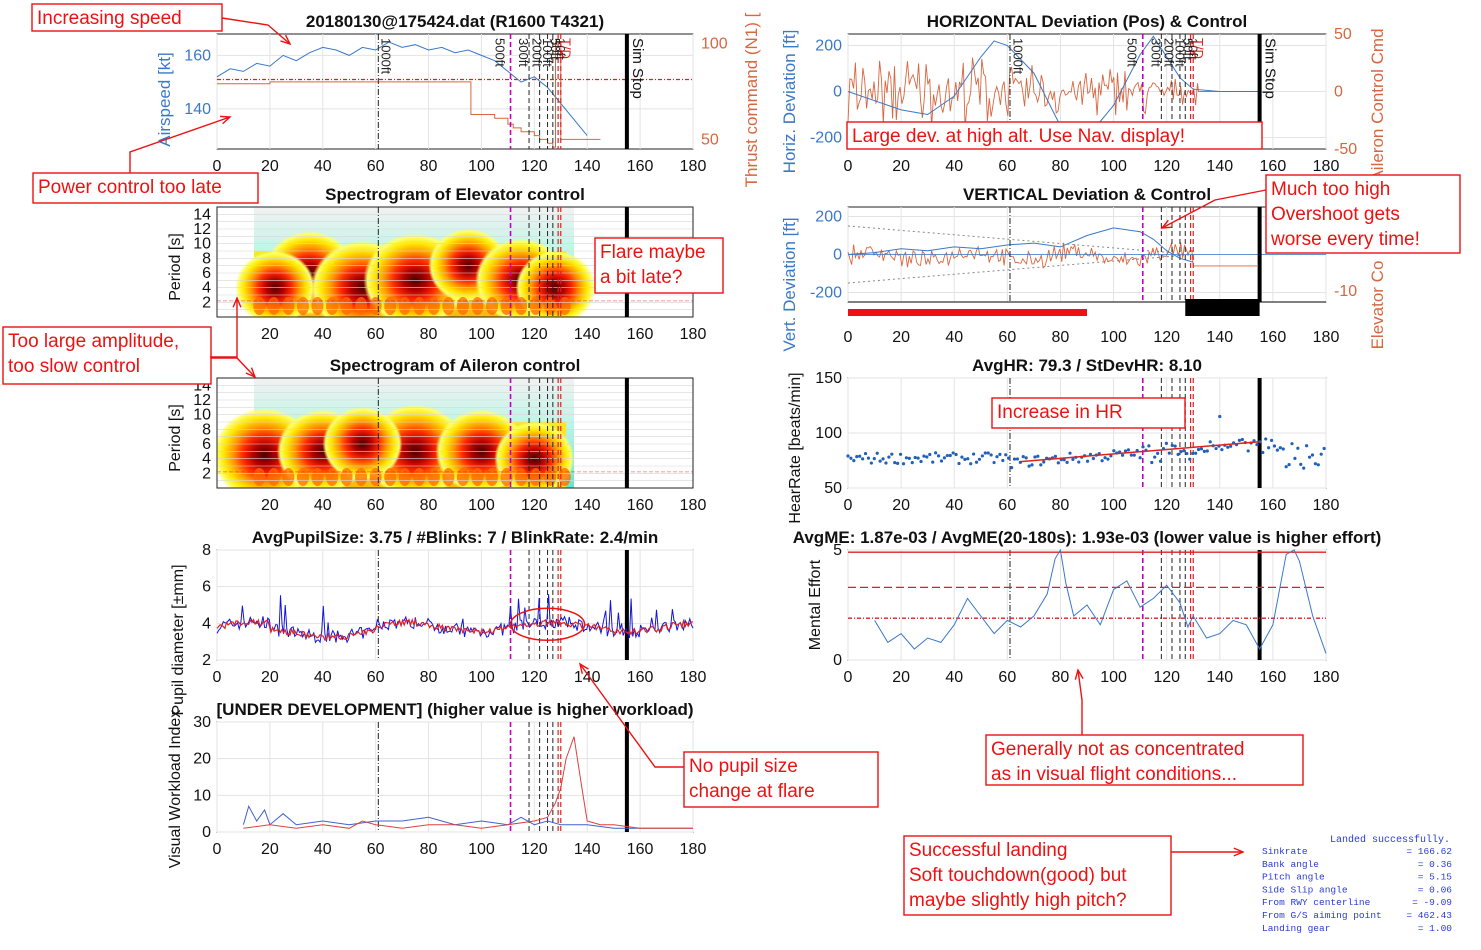 The width and height of the screenshot is (1481, 950). What do you see at coordinates (233, 367) in the screenshot?
I see `annotation-arrow-line` at bounding box center [233, 367].